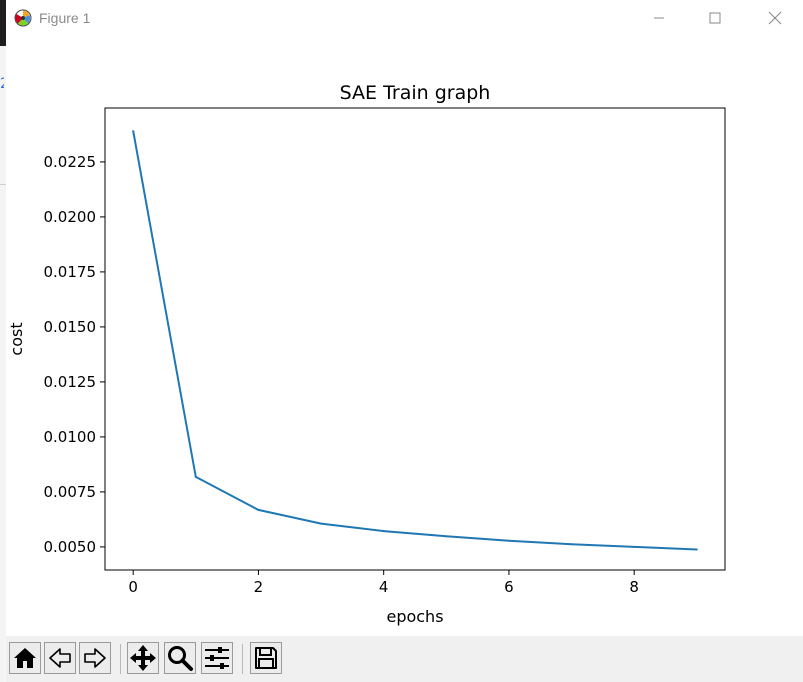  Describe the element at coordinates (23, 18) in the screenshot. I see `matplotlib-icon` at that location.